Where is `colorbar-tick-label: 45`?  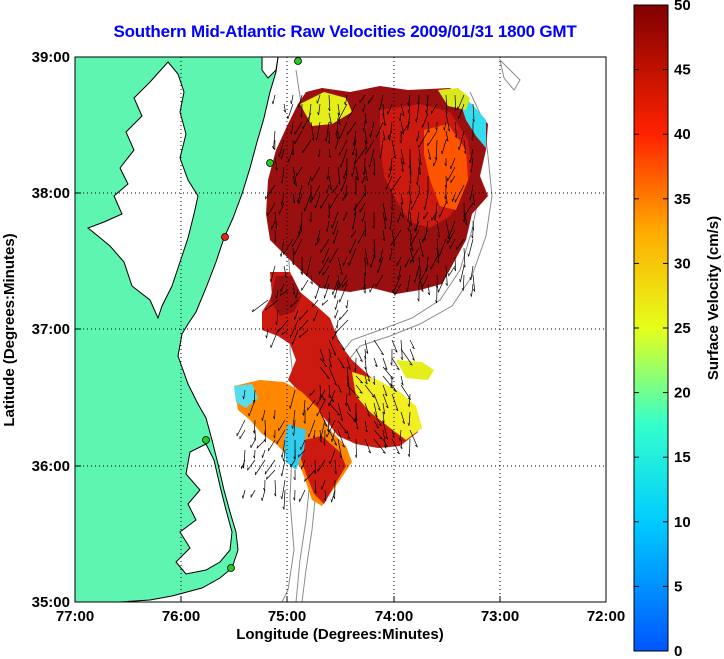 colorbar-tick-label: 45 is located at coordinates (682, 70).